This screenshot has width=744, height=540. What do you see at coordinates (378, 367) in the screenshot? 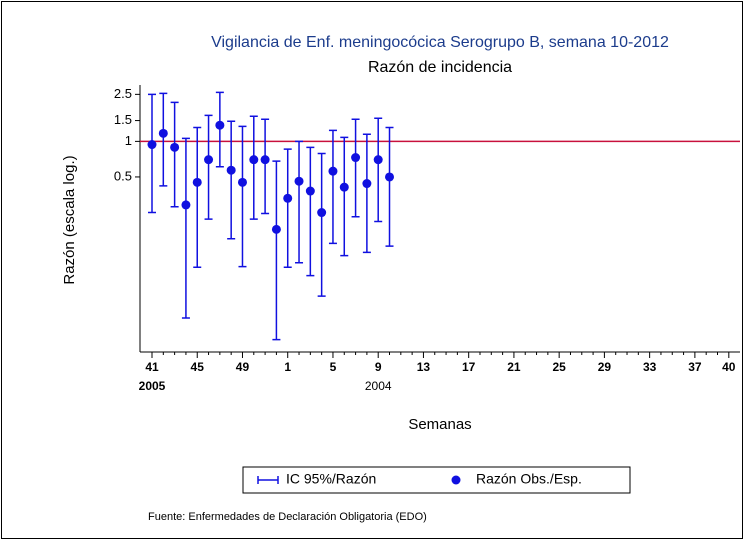
I see `x-tick-label: 9` at bounding box center [378, 367].